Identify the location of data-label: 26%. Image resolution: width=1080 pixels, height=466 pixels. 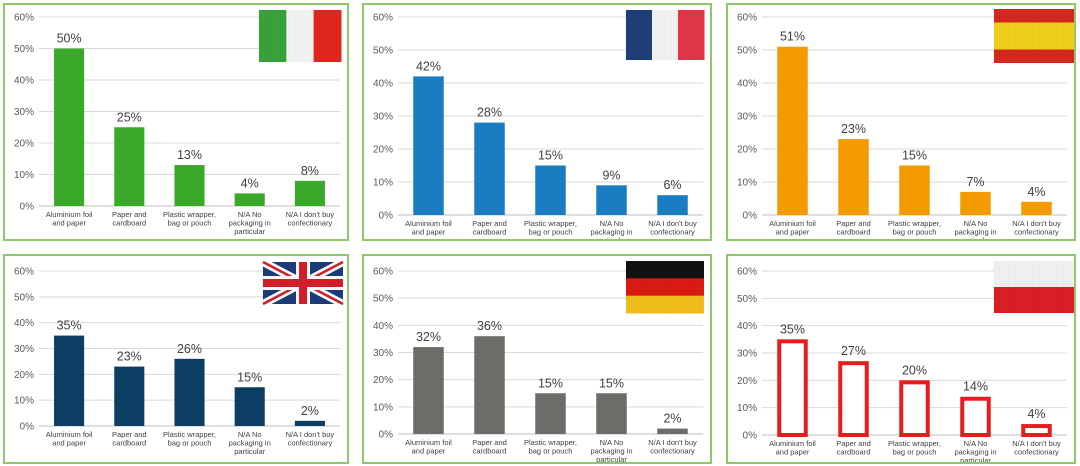
(189, 349).